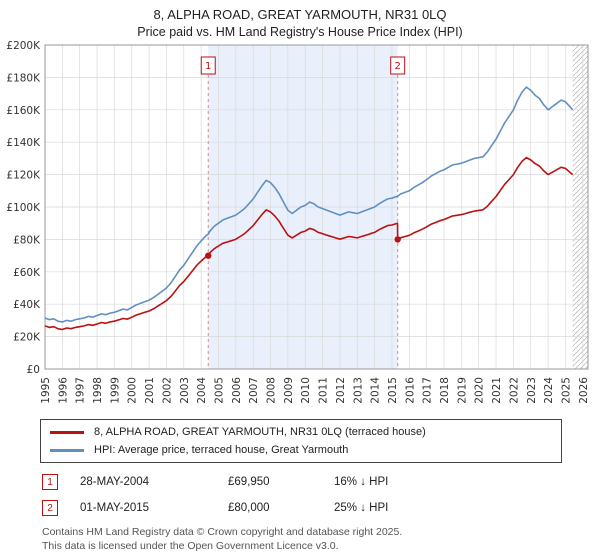  I want to click on svg-text: £120K, so click(23, 176).